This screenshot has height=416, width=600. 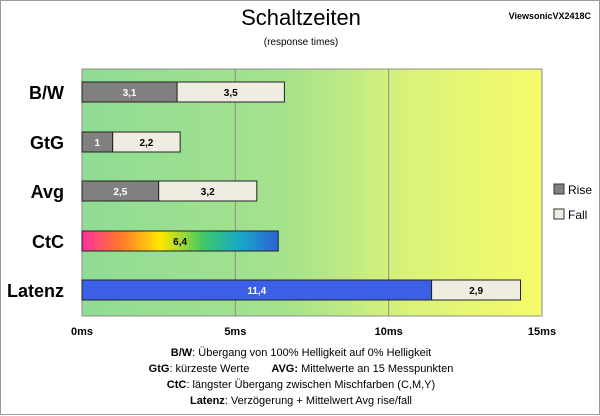 What do you see at coordinates (301, 17) in the screenshot?
I see `chart-title: Schaltzeiten` at bounding box center [301, 17].